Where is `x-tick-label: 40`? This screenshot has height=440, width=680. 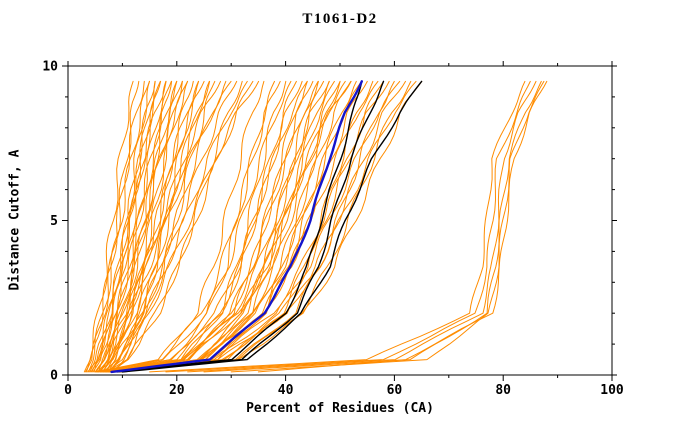
x-tick-label: 40 is located at coordinates (286, 390).